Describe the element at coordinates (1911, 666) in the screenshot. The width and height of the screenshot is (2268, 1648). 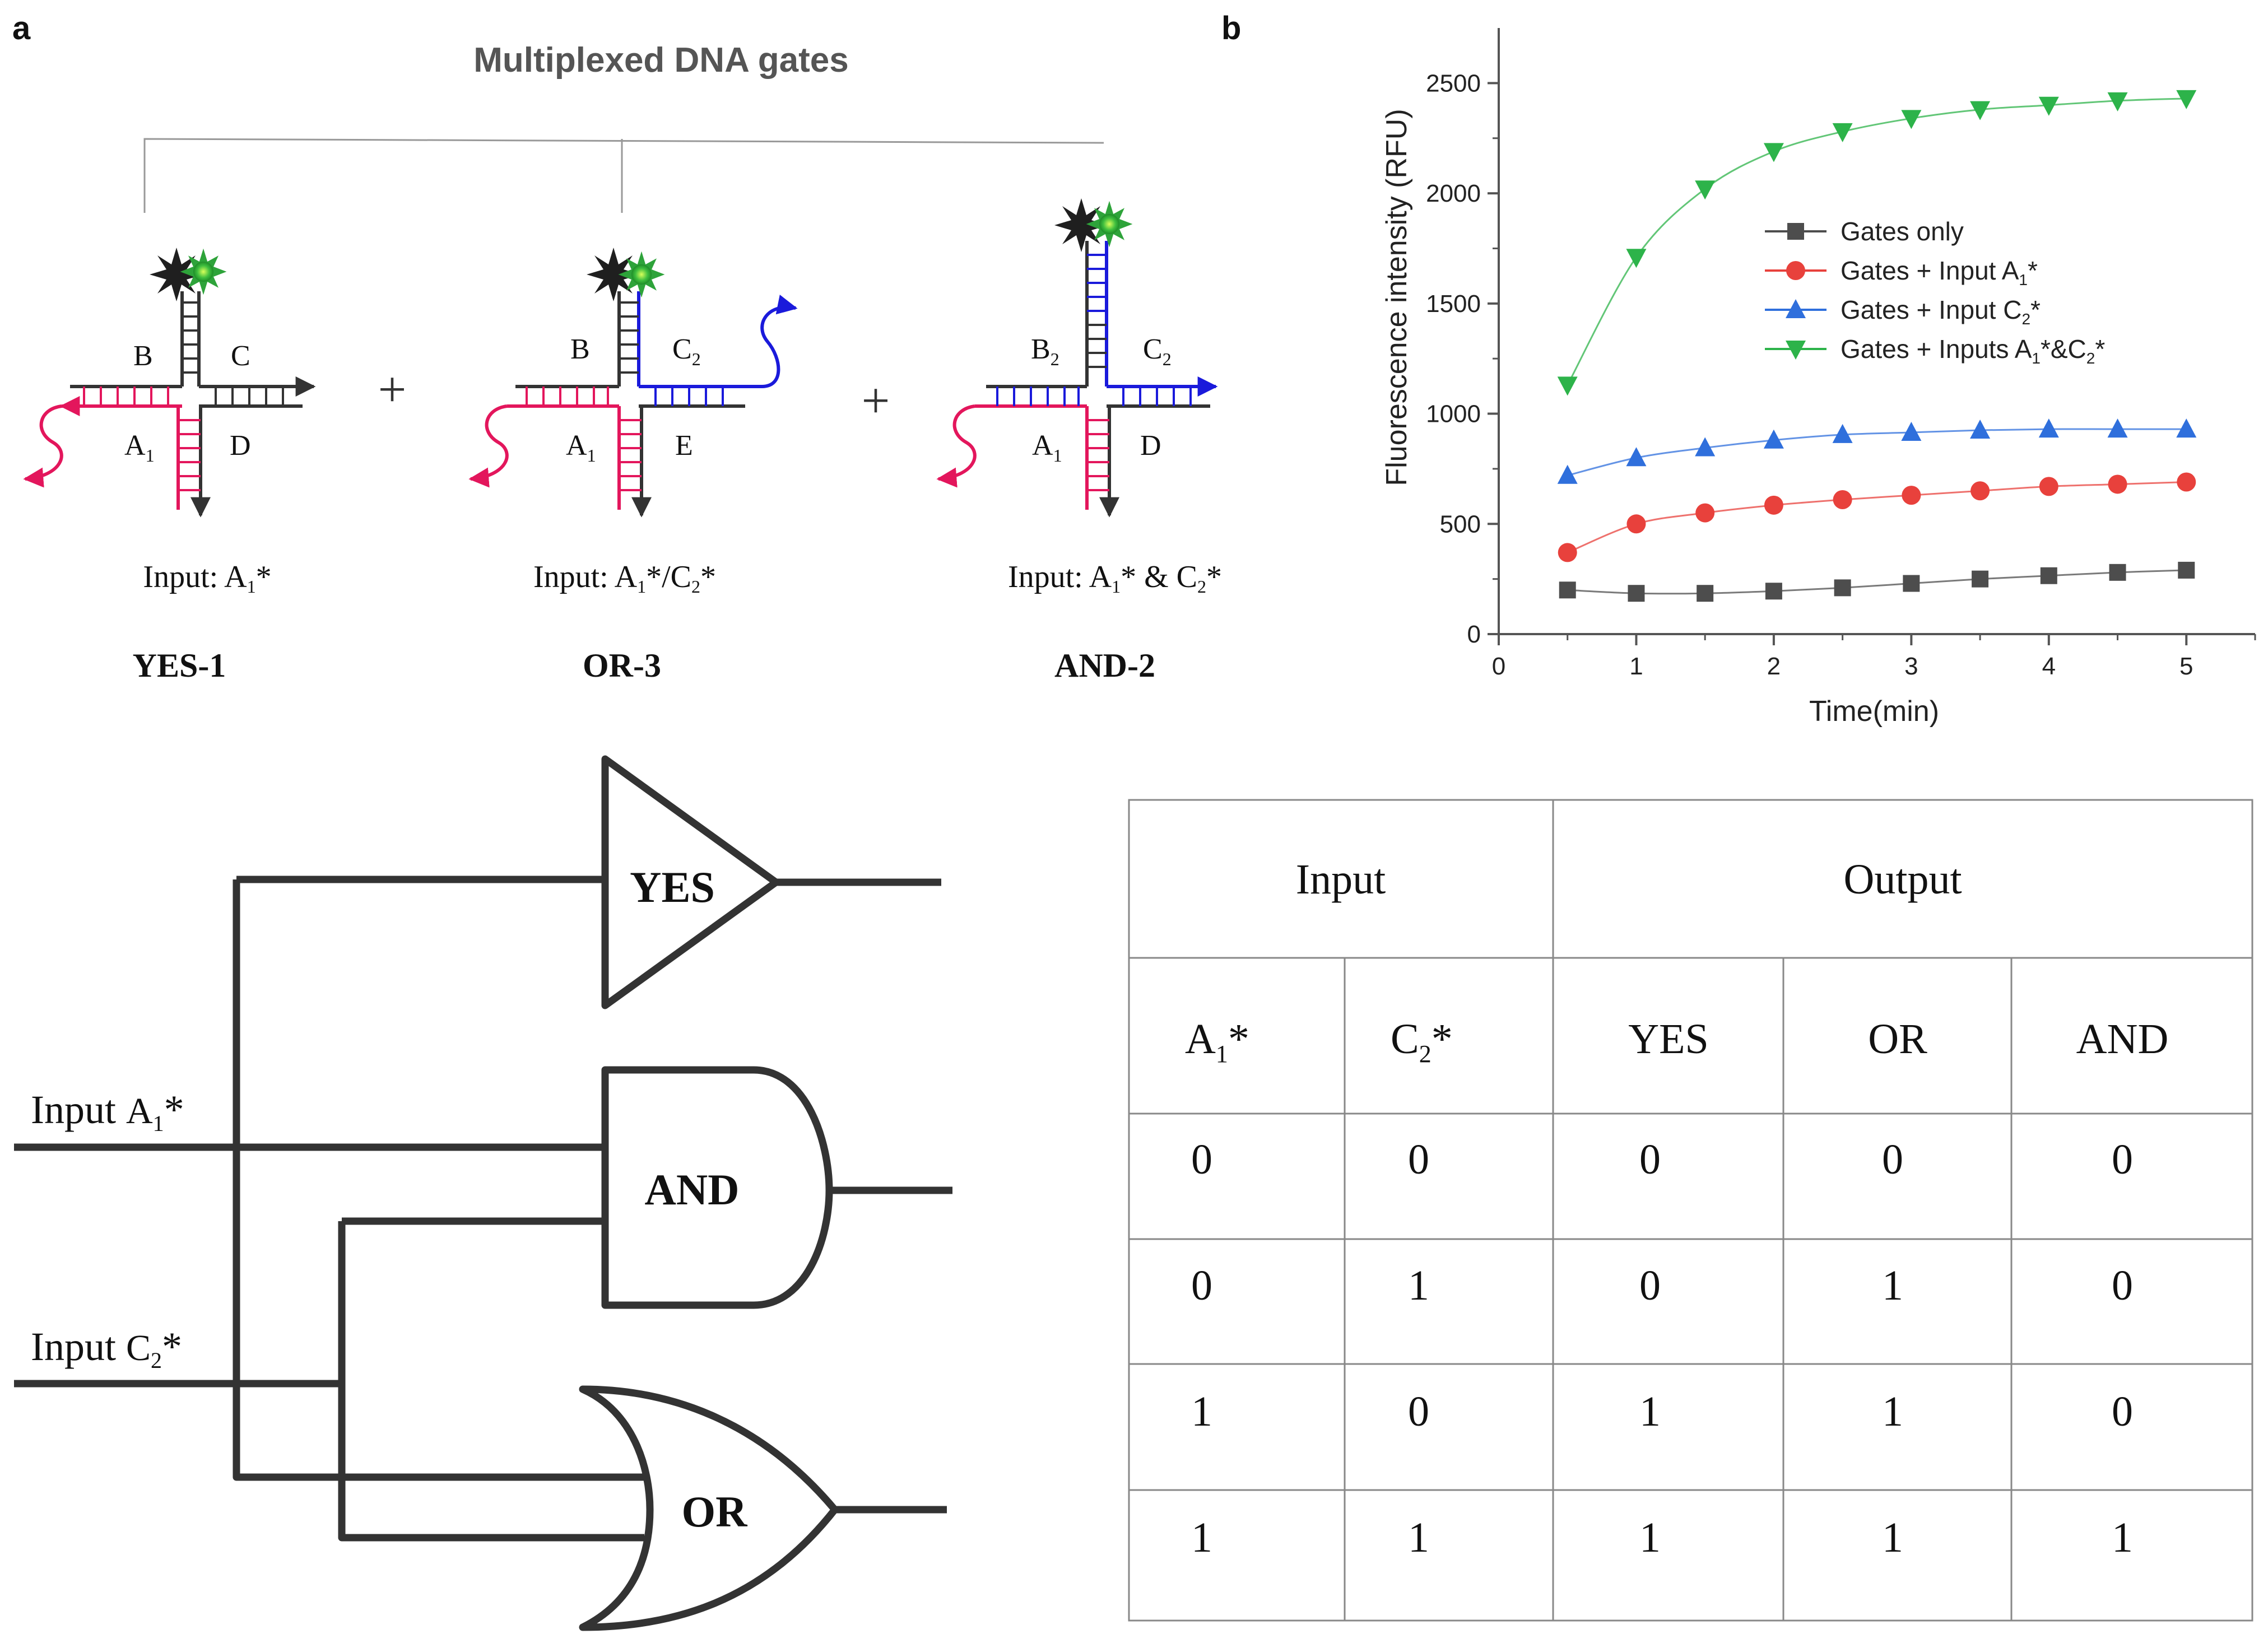
I see `x-tick-label: 3` at that location.